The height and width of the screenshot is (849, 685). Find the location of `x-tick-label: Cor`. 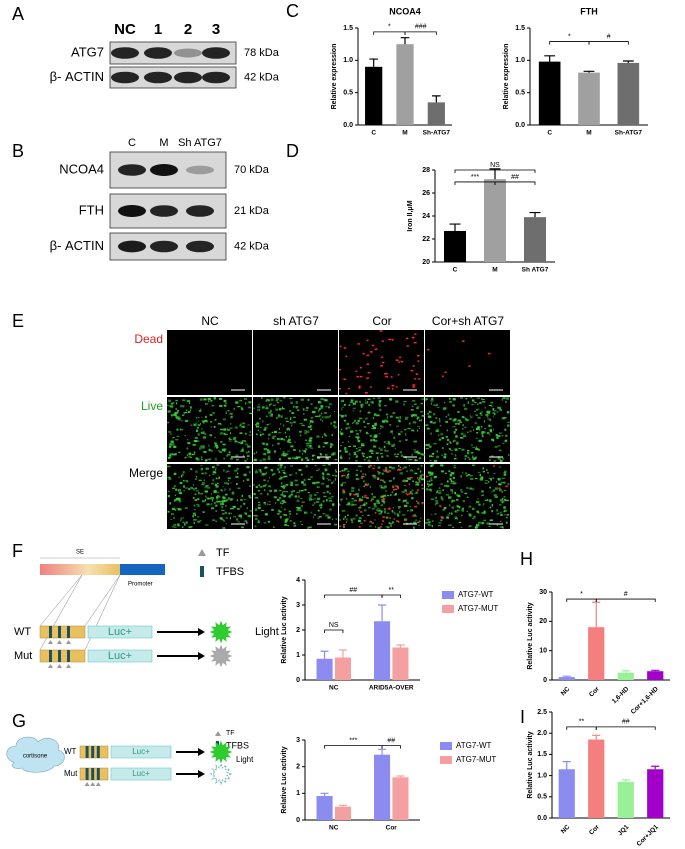

x-tick-label: Cor is located at coordinates (392, 828).